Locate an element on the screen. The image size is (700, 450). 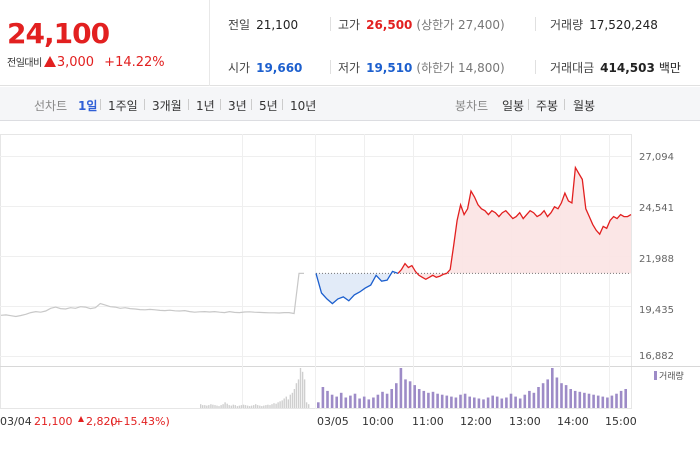
open-value: 19,660 is located at coordinates (279, 68).